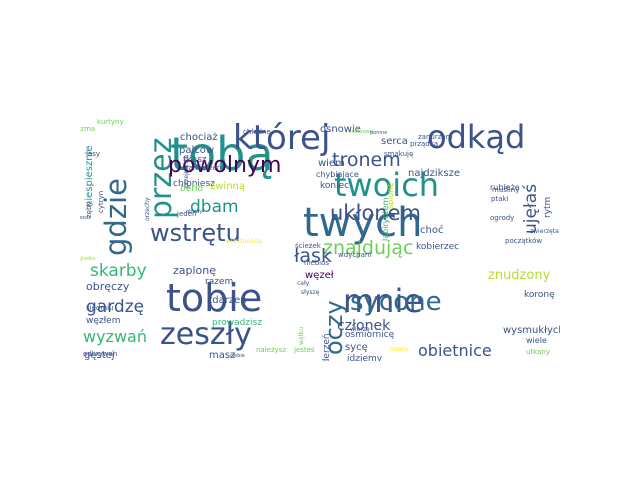  I want to click on cloud-word: prządką, so click(424, 144).